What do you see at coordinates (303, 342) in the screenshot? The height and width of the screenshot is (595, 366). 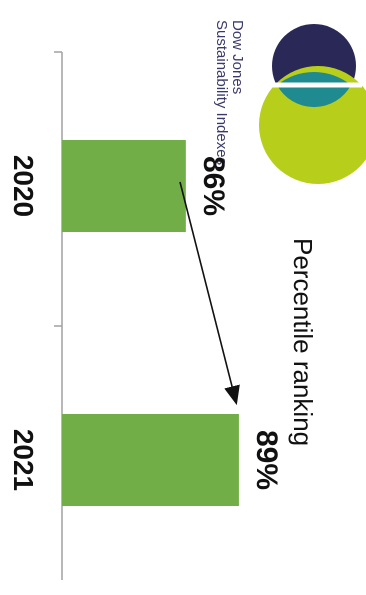 I see `chart-title: Percentile ranking` at bounding box center [303, 342].